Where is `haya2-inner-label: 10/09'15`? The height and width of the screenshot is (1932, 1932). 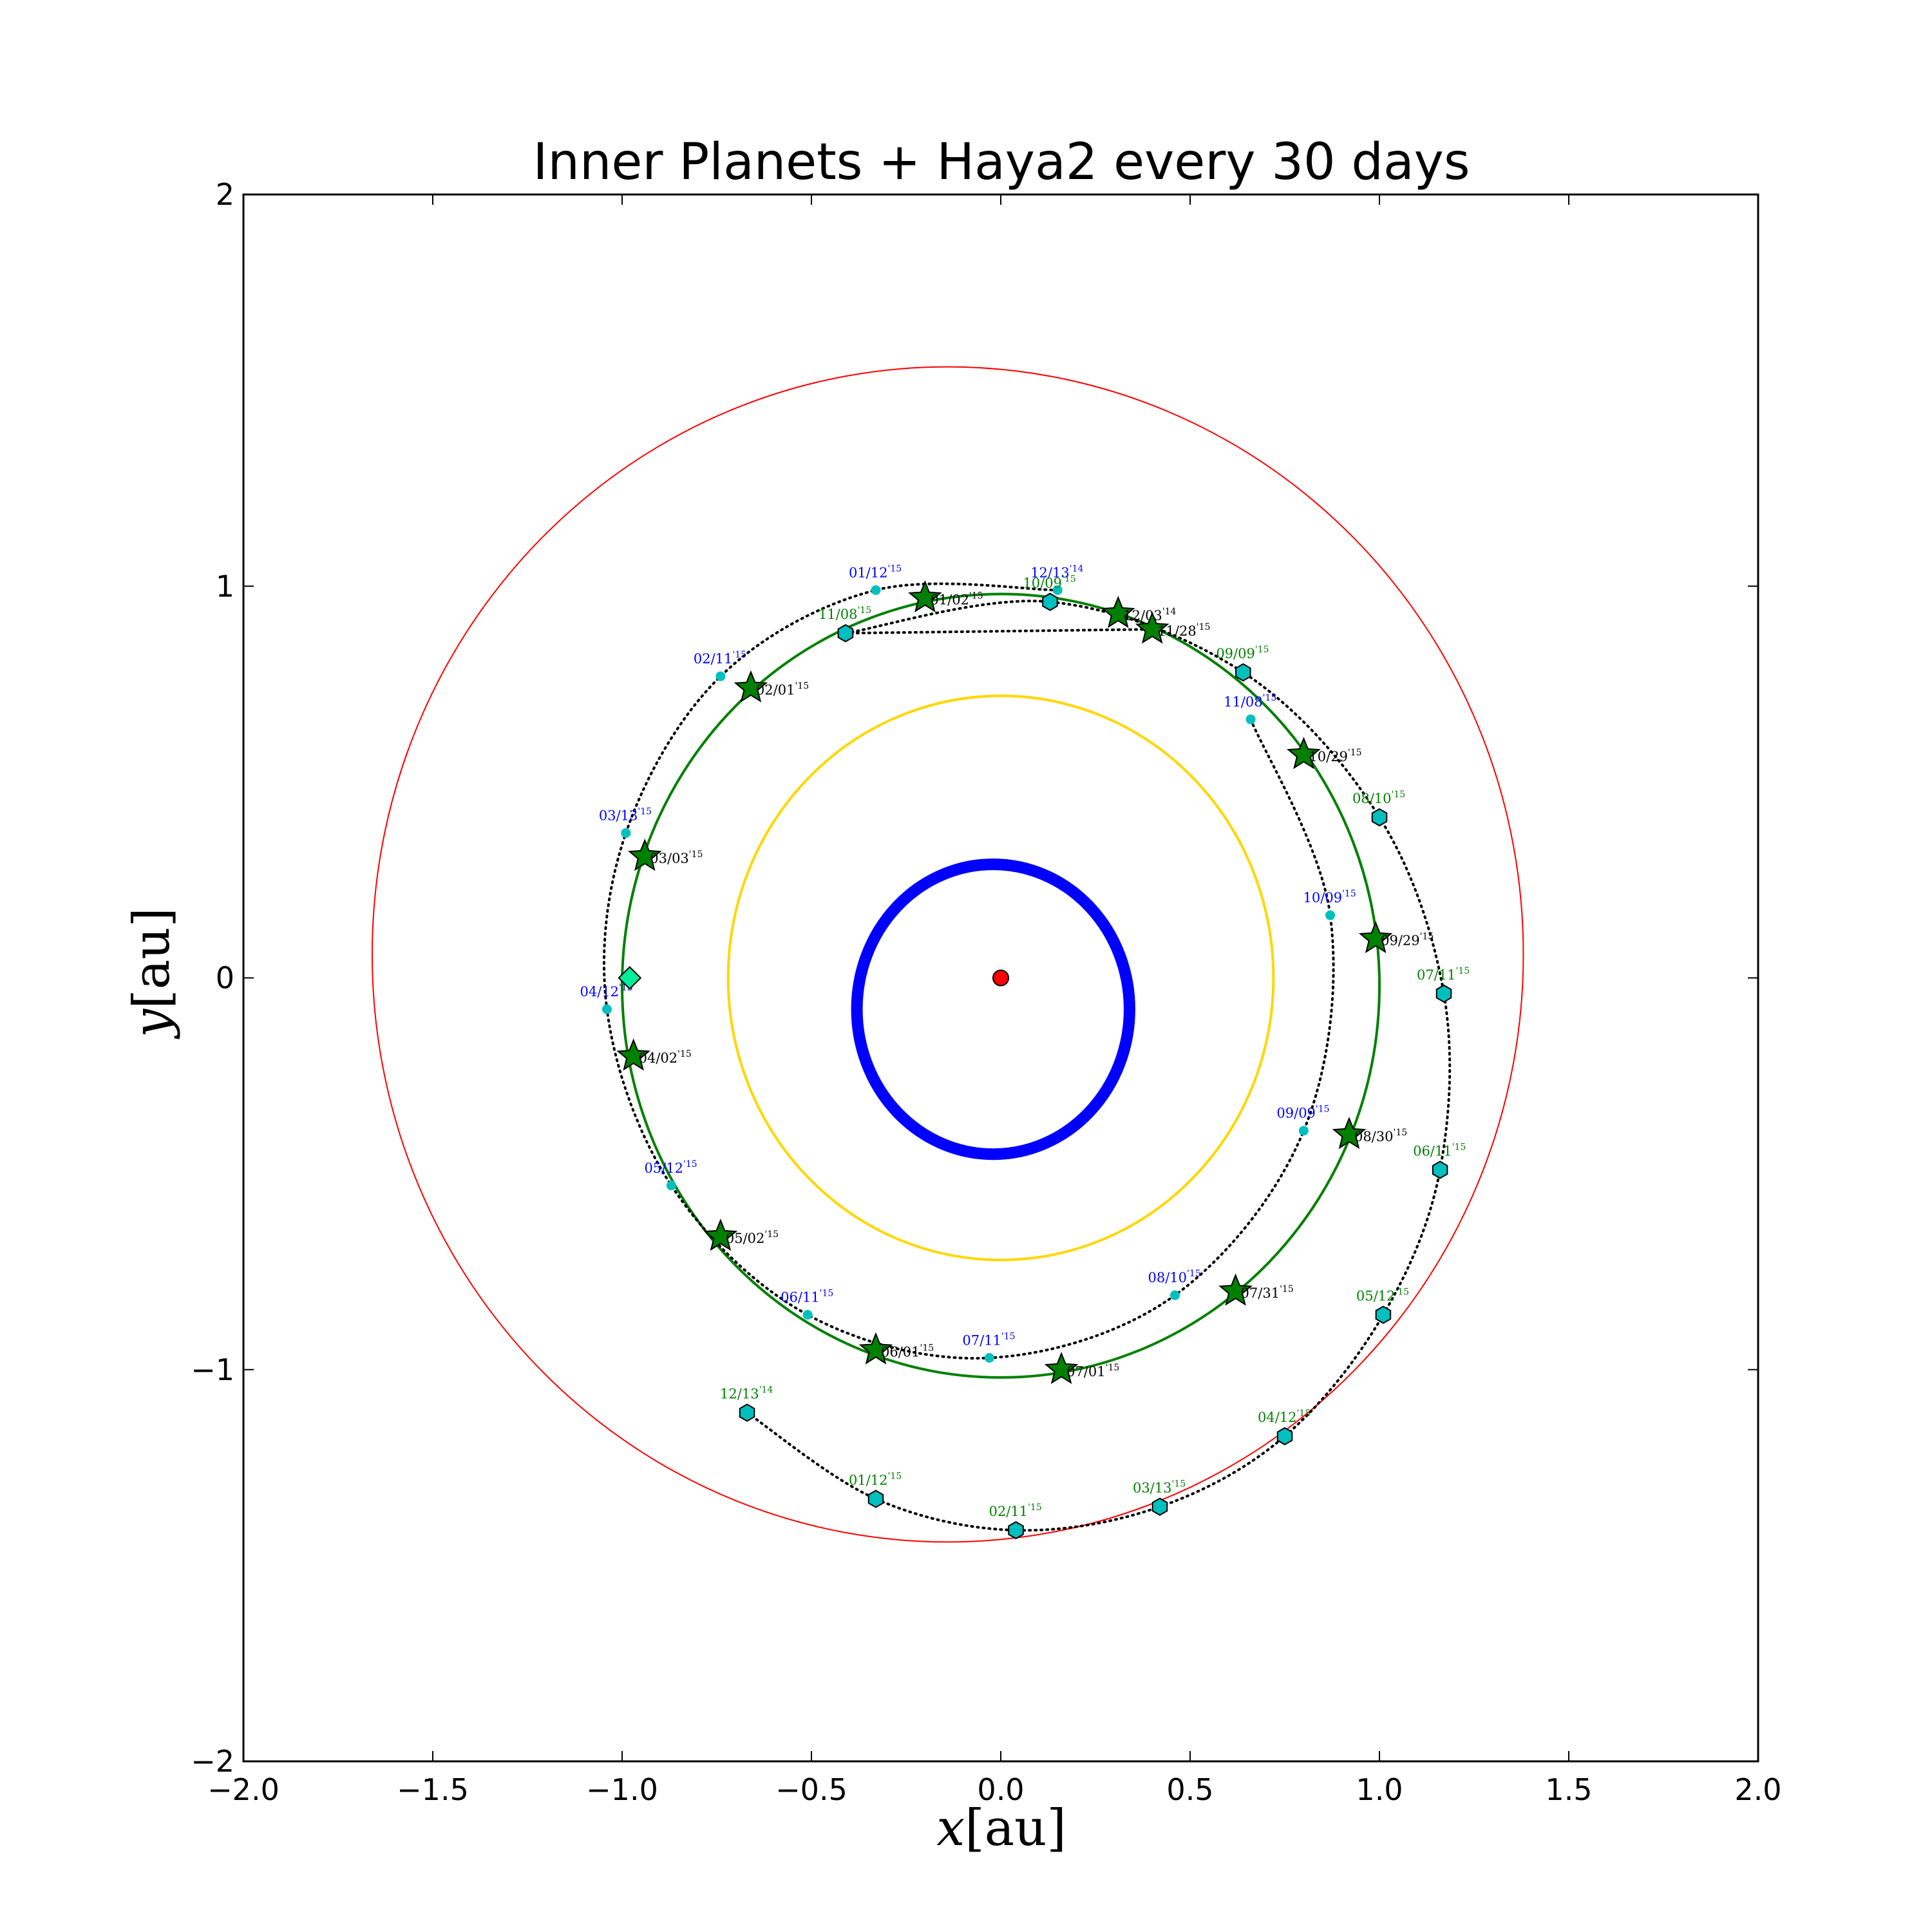 haya2-inner-label: 10/09'15 is located at coordinates (1329, 897).